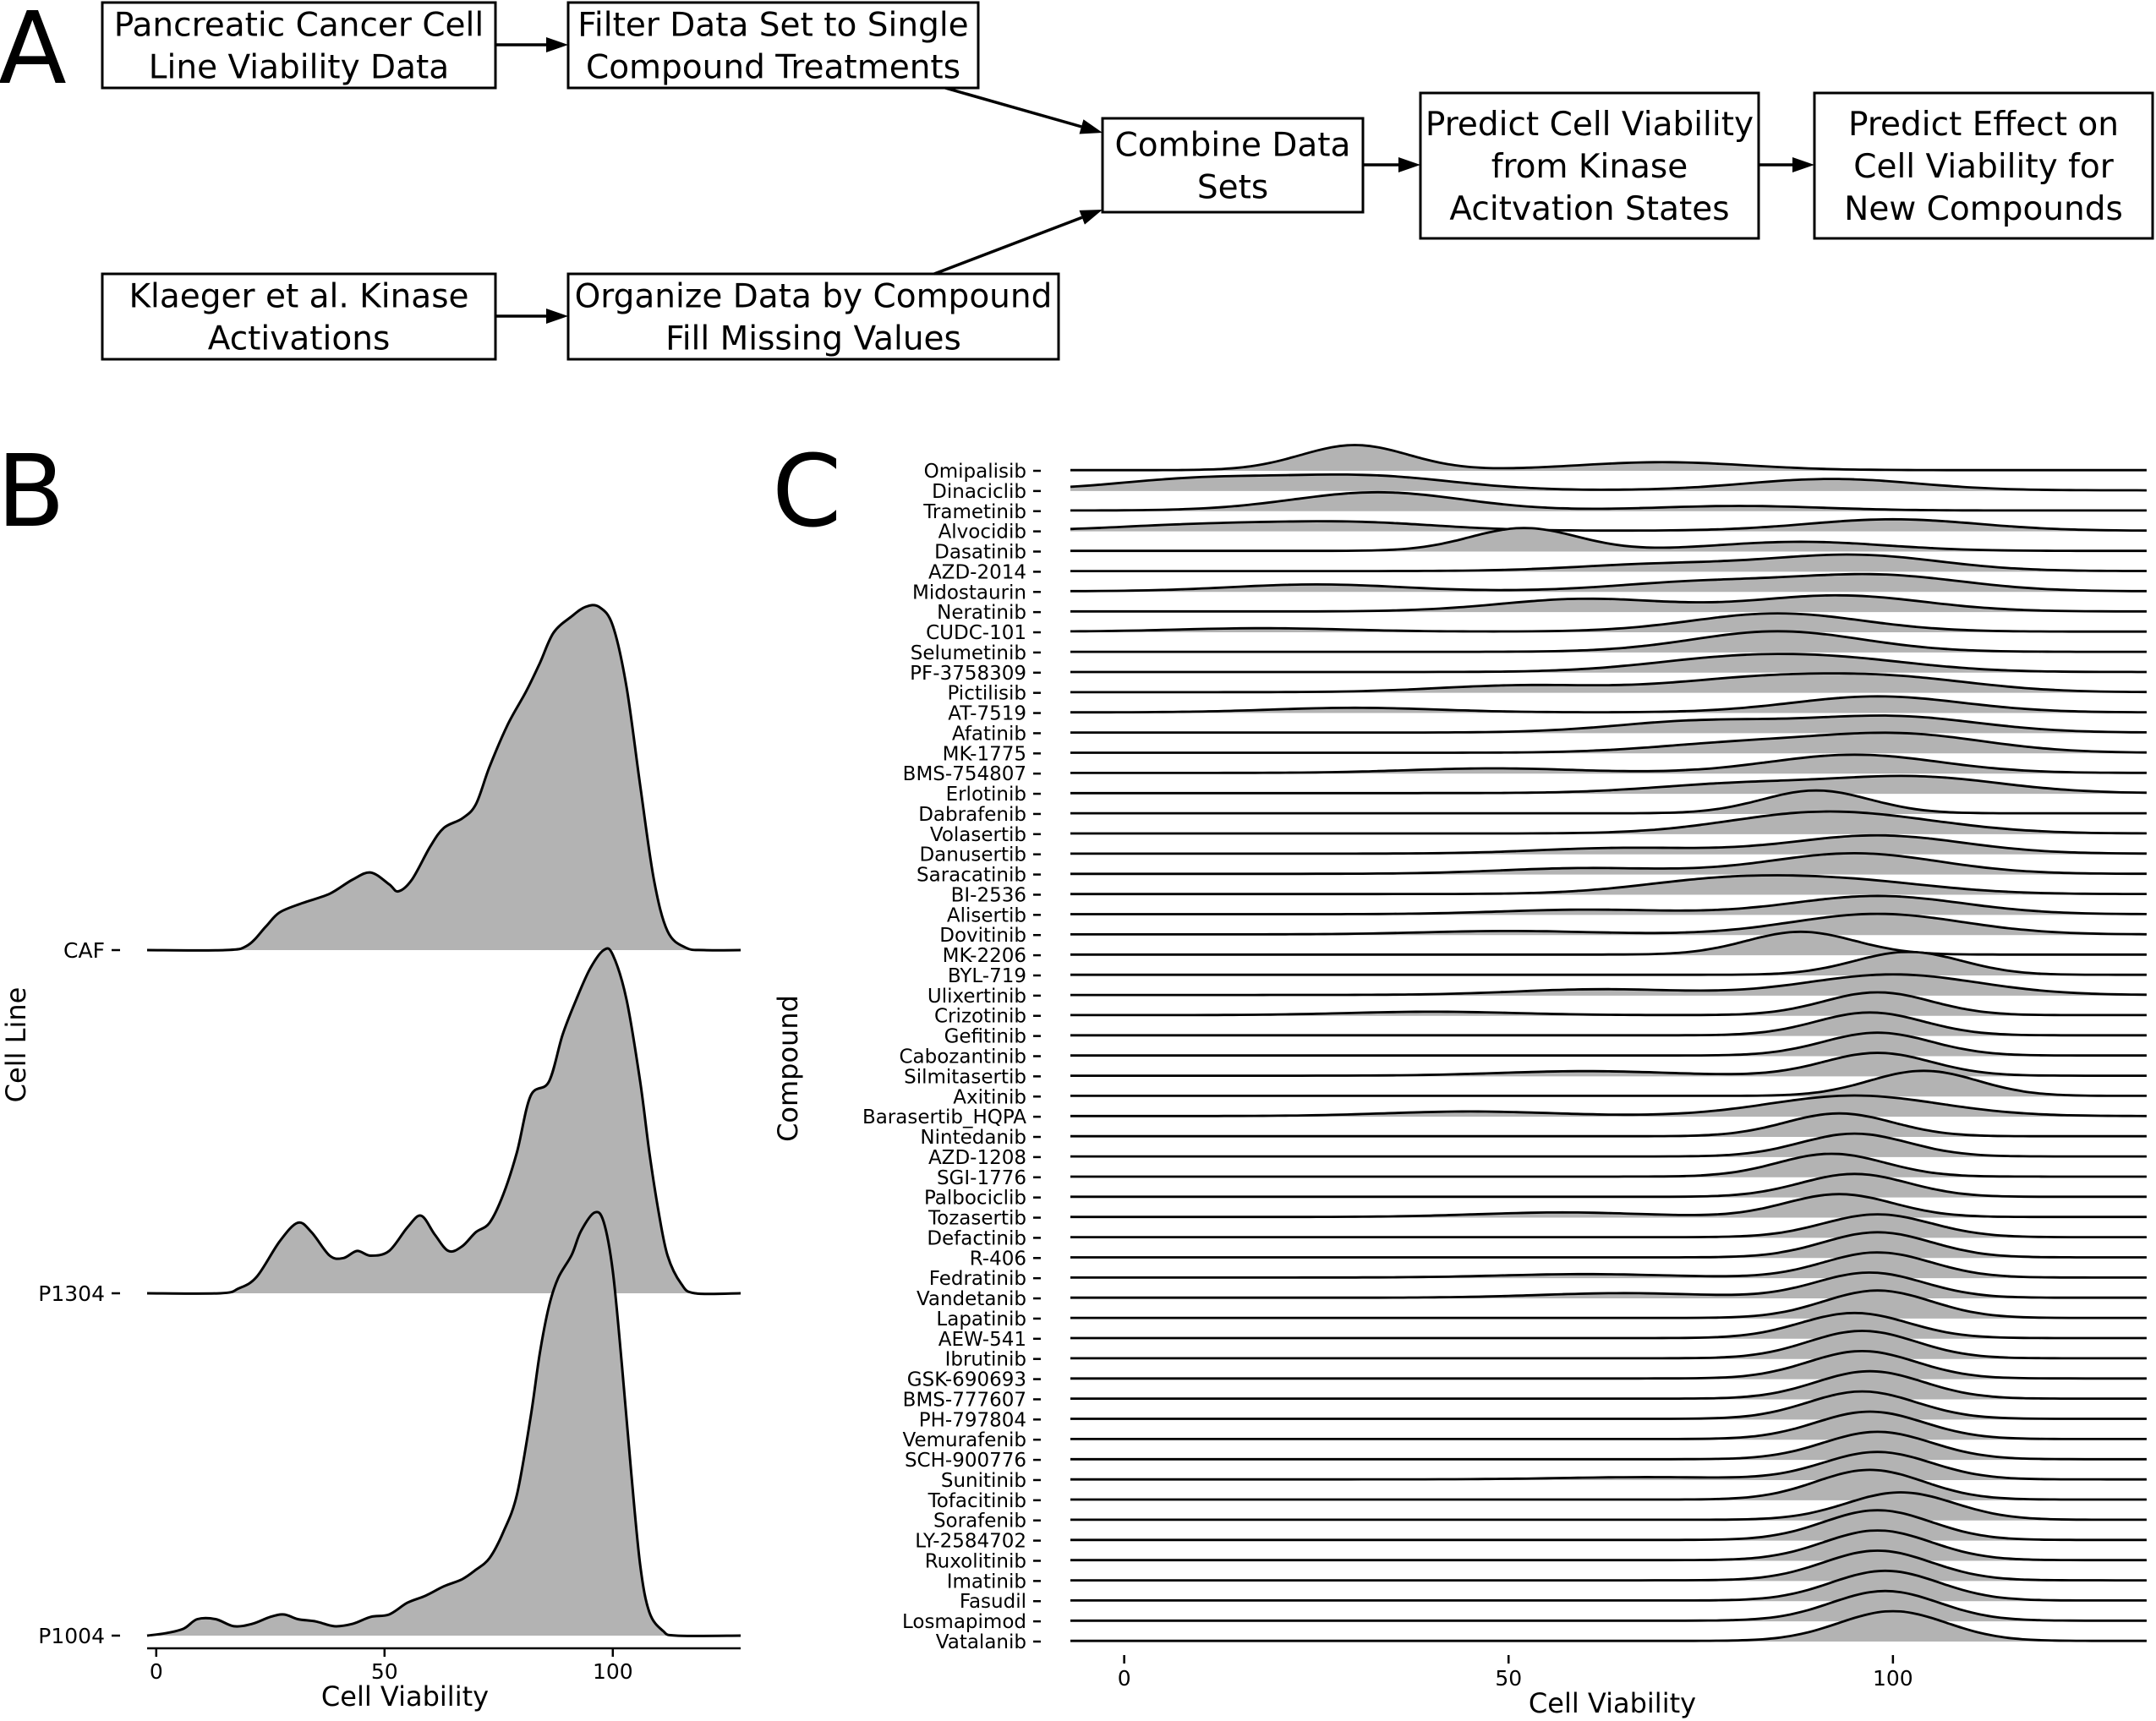  Describe the element at coordinates (1608, 924) in the screenshot. I see `ridge-dovitinib` at that location.